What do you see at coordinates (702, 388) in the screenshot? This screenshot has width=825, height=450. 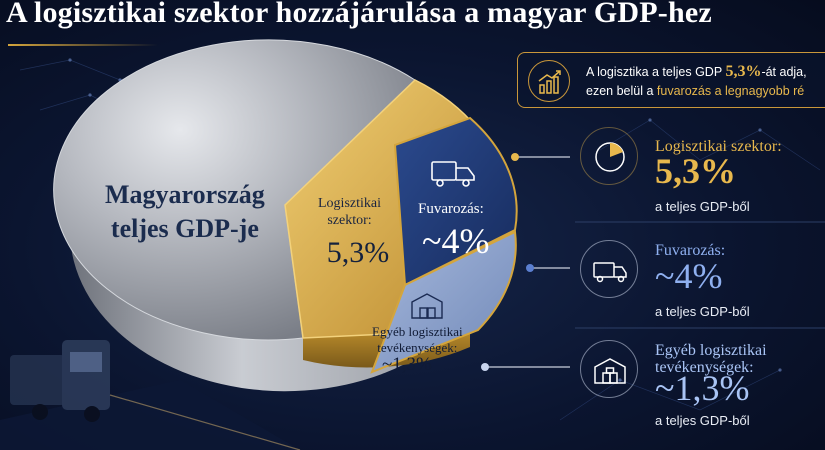 I see `right-other-value: ~1,3%` at bounding box center [702, 388].